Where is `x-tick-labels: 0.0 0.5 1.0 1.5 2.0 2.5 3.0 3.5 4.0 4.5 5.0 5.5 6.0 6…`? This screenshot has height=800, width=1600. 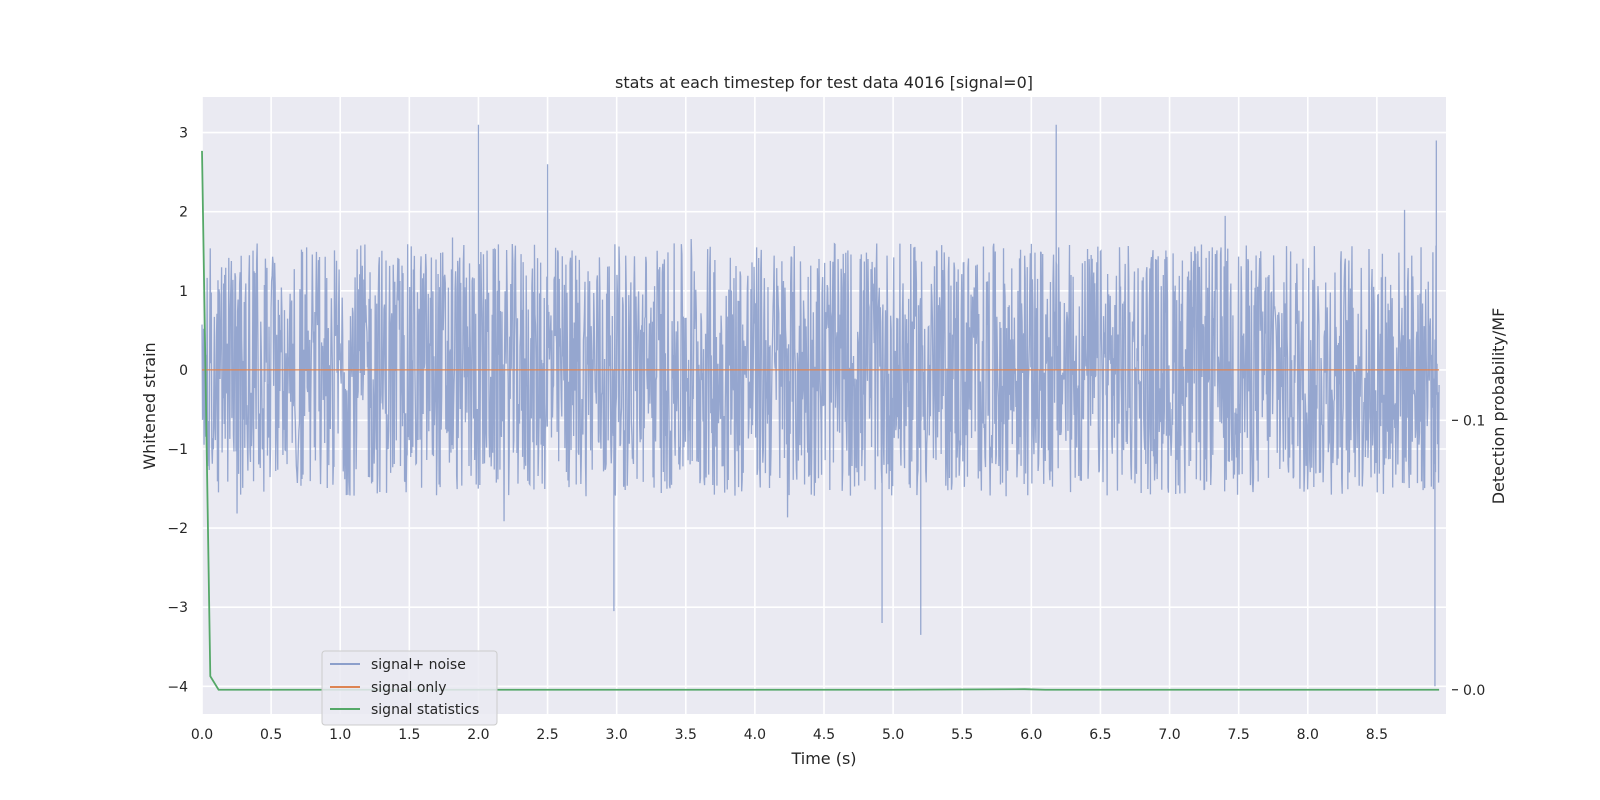
x-tick-labels: 0.0 0.5 1.0 1.5 2.0 2.5 3.0 3.5 4.0 4.5 5.0 5.5 6.0 6… is located at coordinates (789, 735).